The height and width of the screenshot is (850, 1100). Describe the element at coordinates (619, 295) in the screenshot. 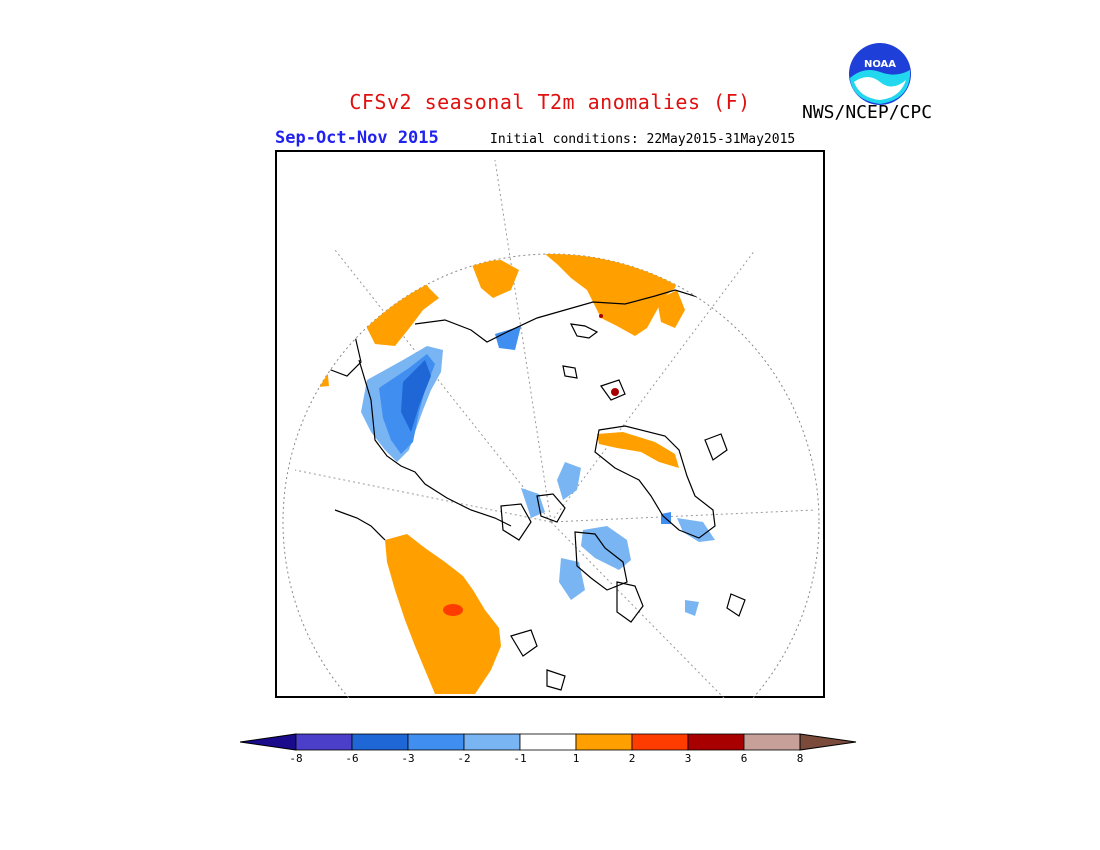

I see `warm-region-siberia` at that location.